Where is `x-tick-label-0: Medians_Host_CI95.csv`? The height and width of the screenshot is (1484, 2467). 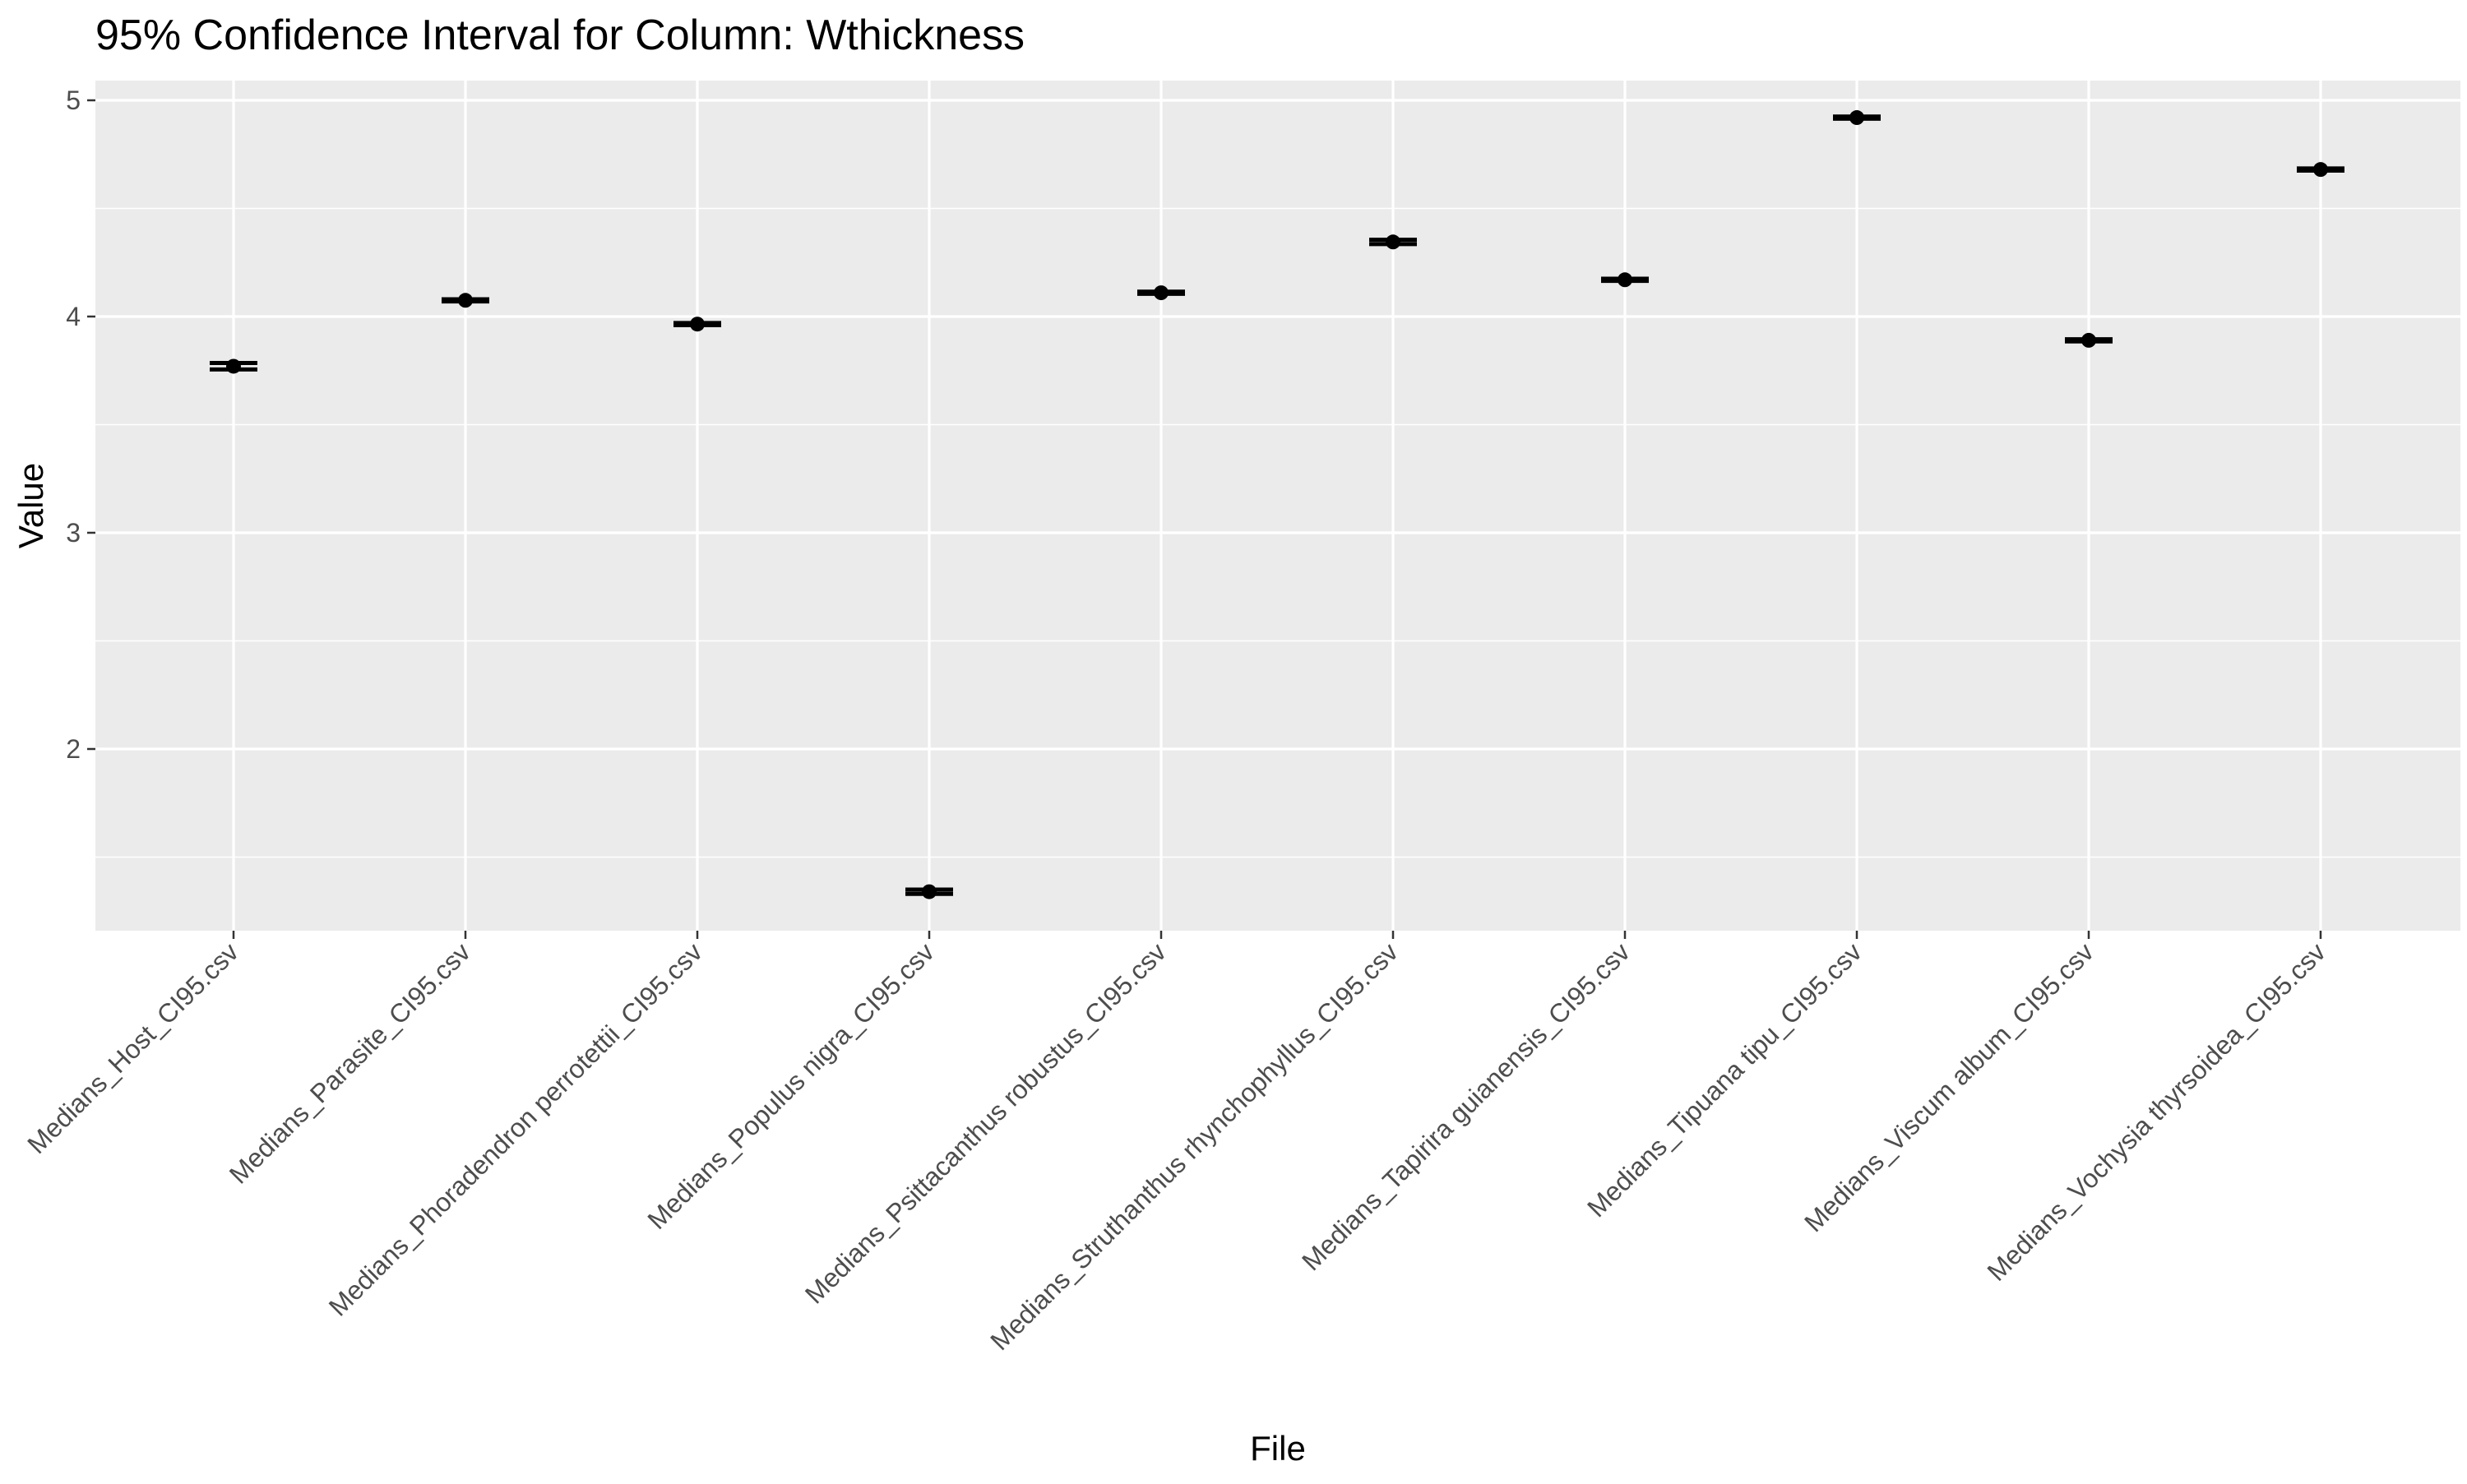 x-tick-label-0: Medians_Host_CI95.csv is located at coordinates (132, 1048).